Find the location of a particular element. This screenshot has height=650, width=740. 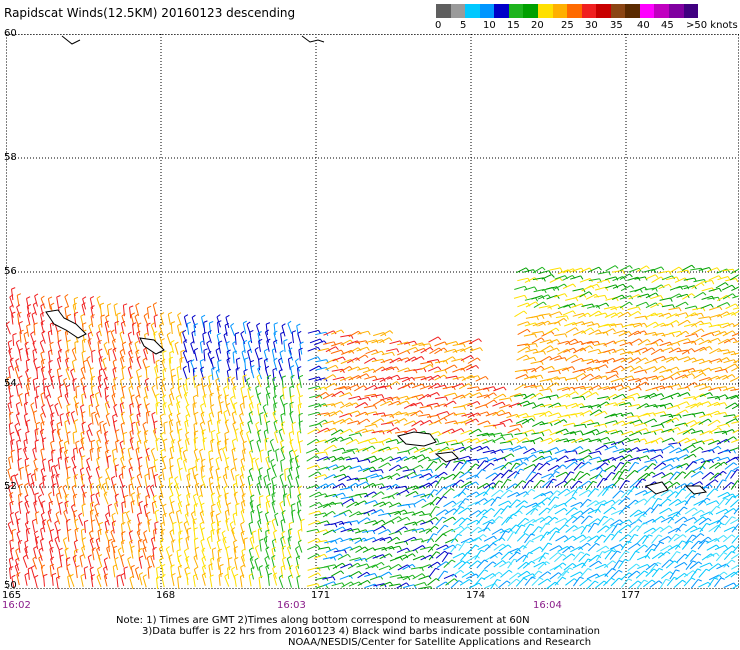

scale-label: 10 is located at coordinates (489, 25).